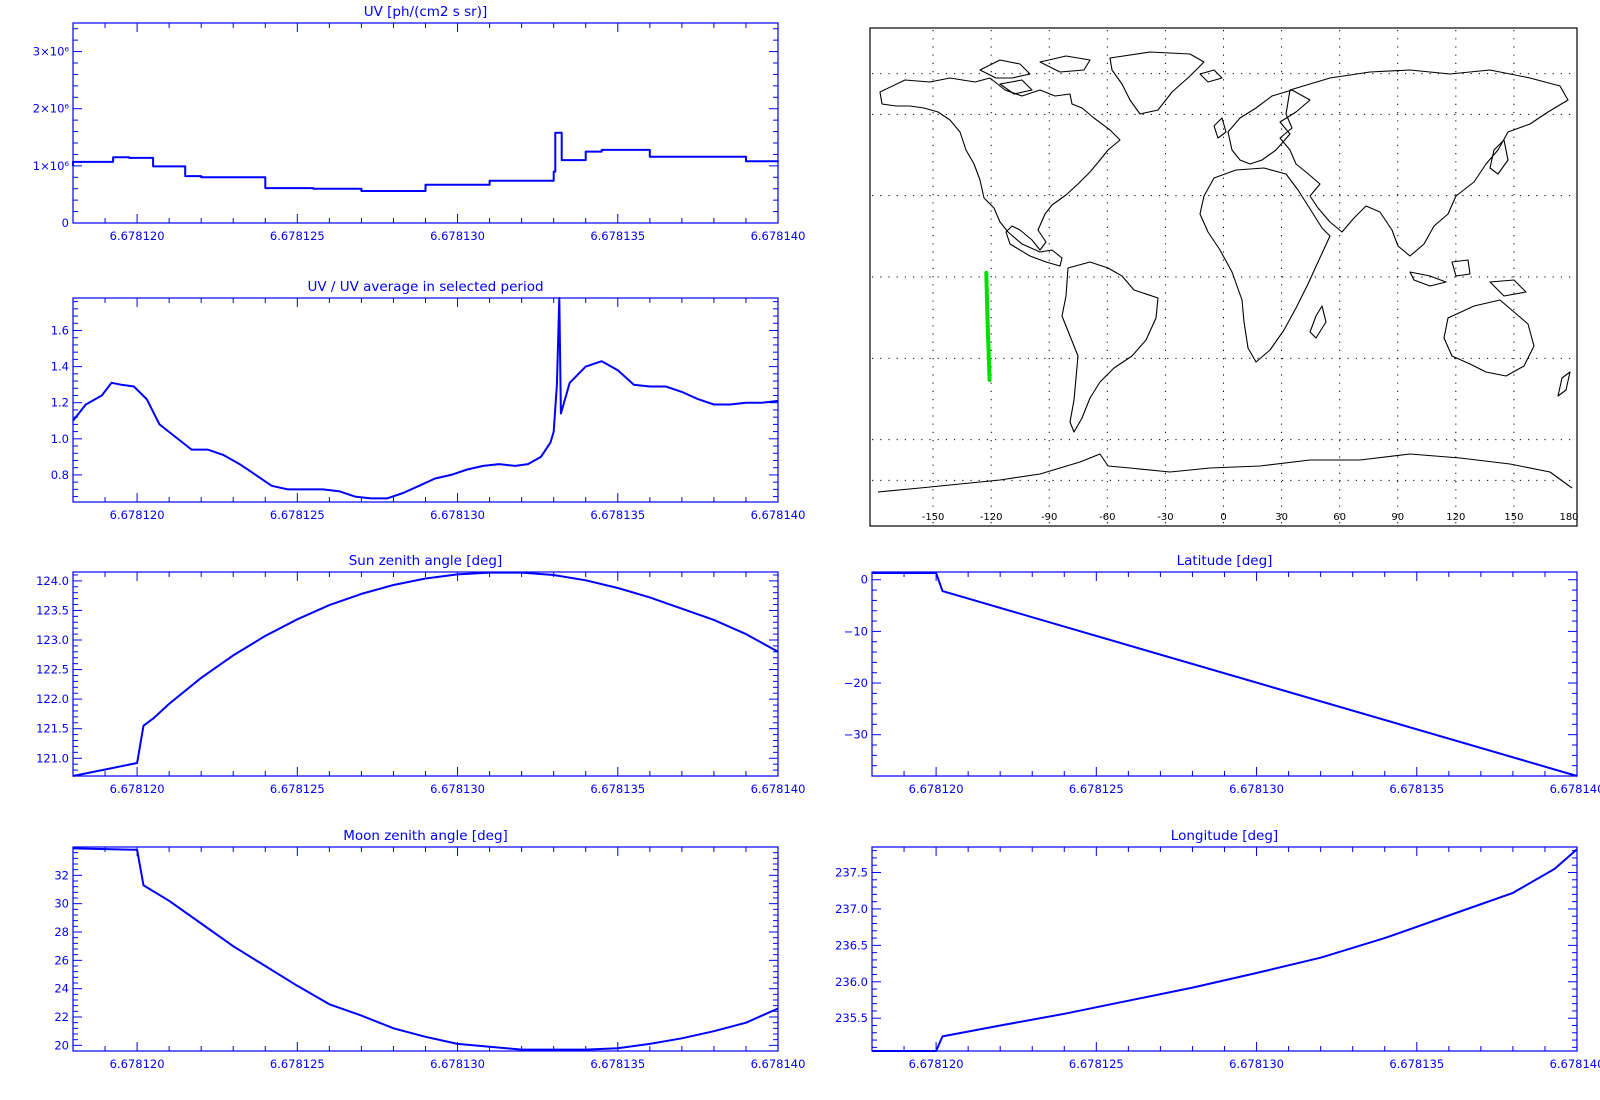 The width and height of the screenshot is (1600, 1100). Describe the element at coordinates (425, 287) in the screenshot. I see `chart-title: UV / UV average in selected period` at that location.